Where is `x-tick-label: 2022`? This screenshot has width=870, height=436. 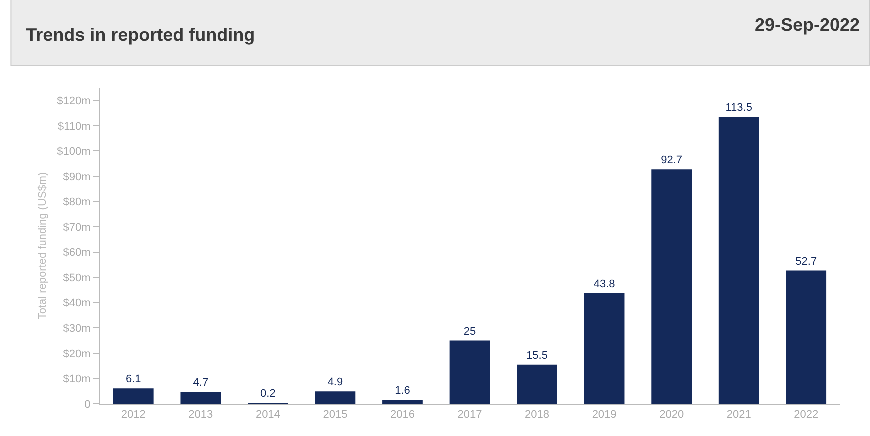 x-tick-label: 2022 is located at coordinates (806, 415).